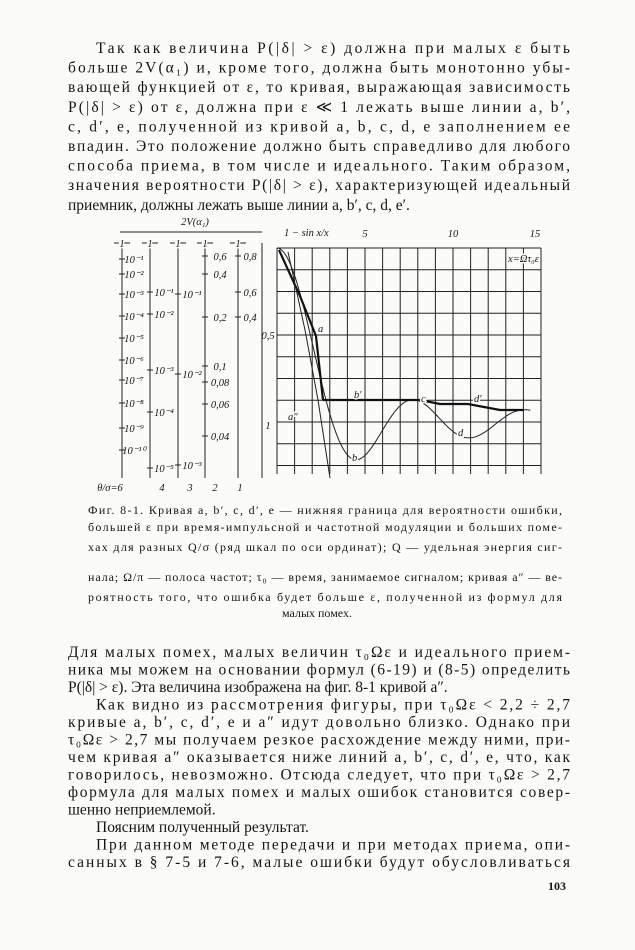  What do you see at coordinates (134, 429) in the screenshot?
I see `scale-label: 10⁻⁹` at bounding box center [134, 429].